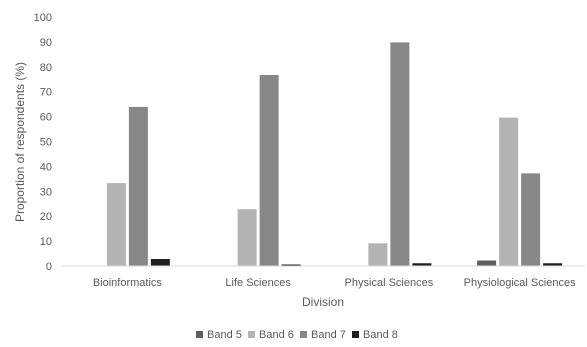 Image resolution: width=587 pixels, height=347 pixels. What do you see at coordinates (46, 118) in the screenshot?
I see `y-tick-label: 60` at bounding box center [46, 118].